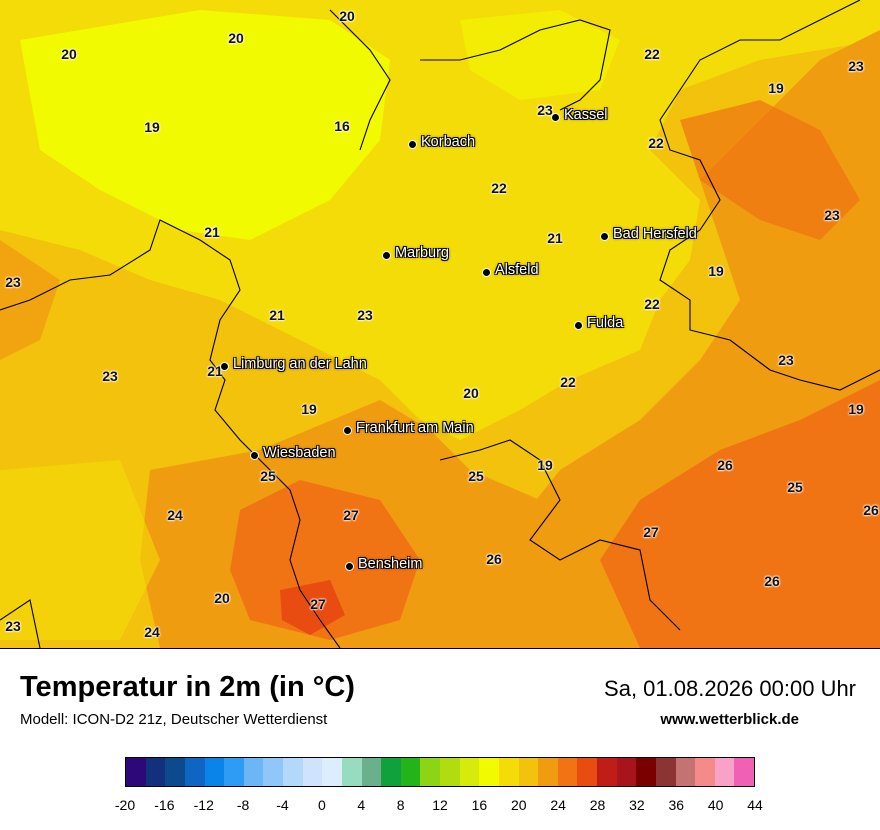 The height and width of the screenshot is (830, 880). Describe the element at coordinates (360, 80) in the screenshot. I see `border-northwest` at that location.